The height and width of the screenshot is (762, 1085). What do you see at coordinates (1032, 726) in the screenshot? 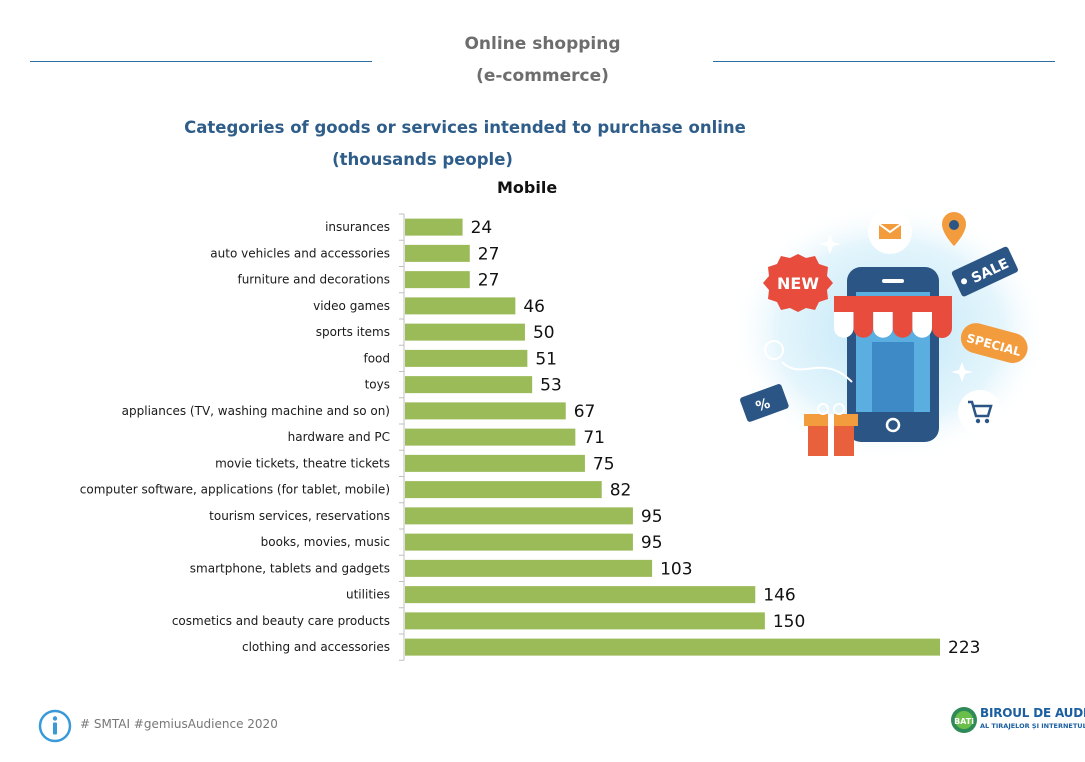
I see `brat-logo-line2: AL TIRAJELOR ȘI INTERNETULUI` at bounding box center [1032, 726].